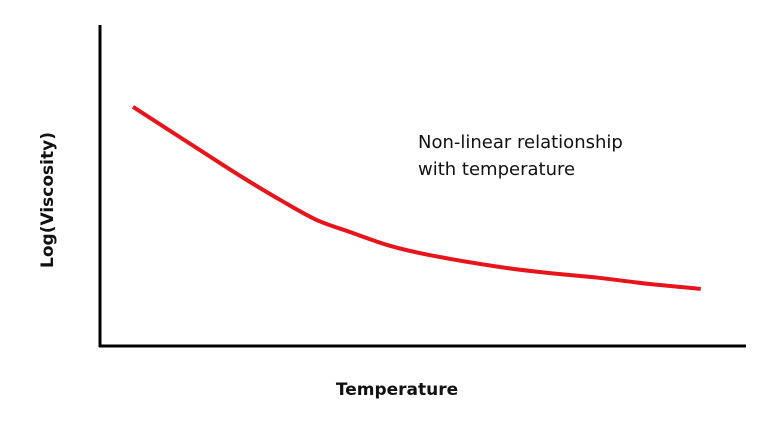 This screenshot has height=432, width=768. Describe the element at coordinates (496, 169) in the screenshot. I see `annotation: with temperature` at that location.